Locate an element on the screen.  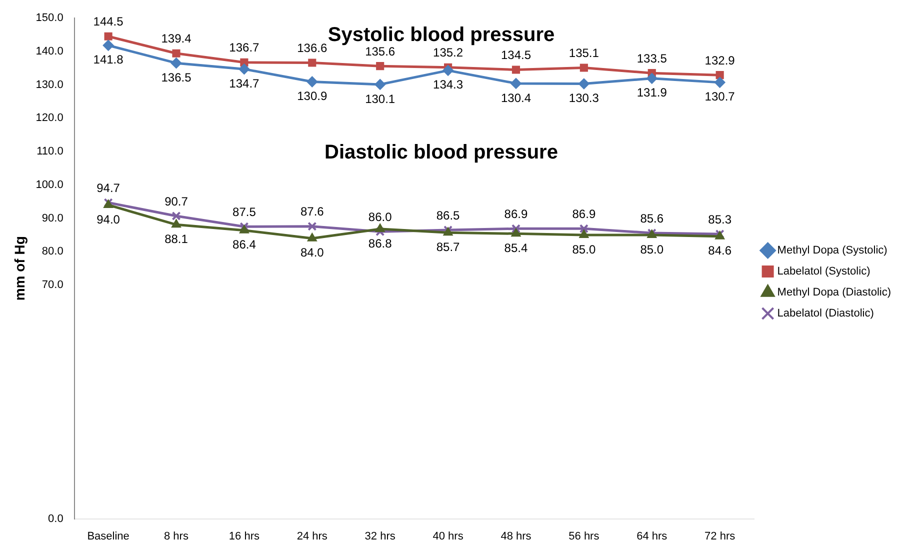
y-tick-label: 90.0 is located at coordinates (53, 218).